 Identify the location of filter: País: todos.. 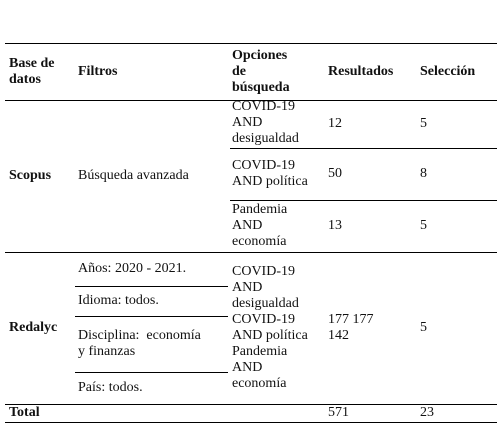
(110, 387).